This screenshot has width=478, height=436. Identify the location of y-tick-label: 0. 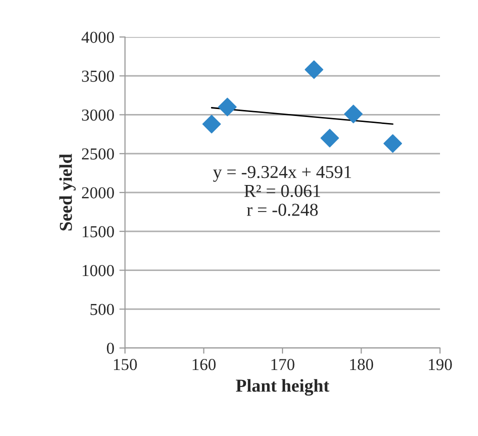
(110, 348).